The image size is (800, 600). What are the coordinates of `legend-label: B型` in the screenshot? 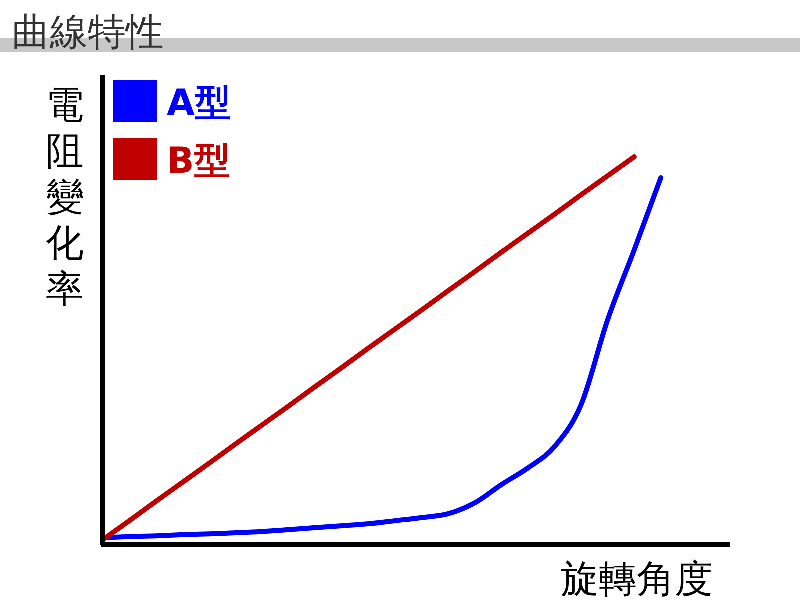 It's located at (198, 161).